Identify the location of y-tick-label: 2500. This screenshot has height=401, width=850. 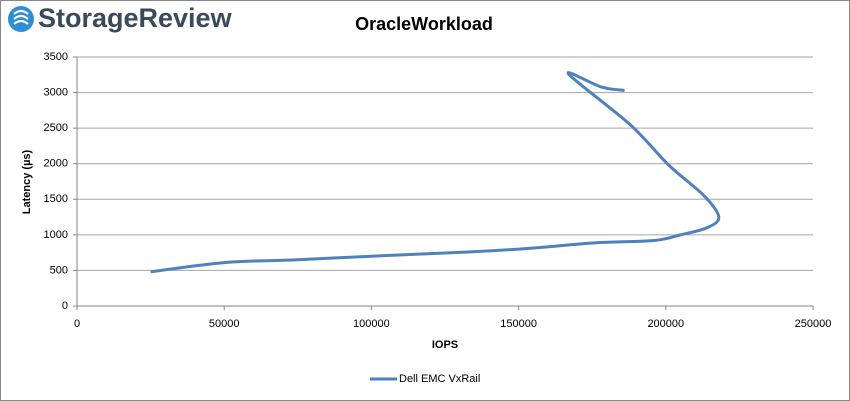
(56, 128).